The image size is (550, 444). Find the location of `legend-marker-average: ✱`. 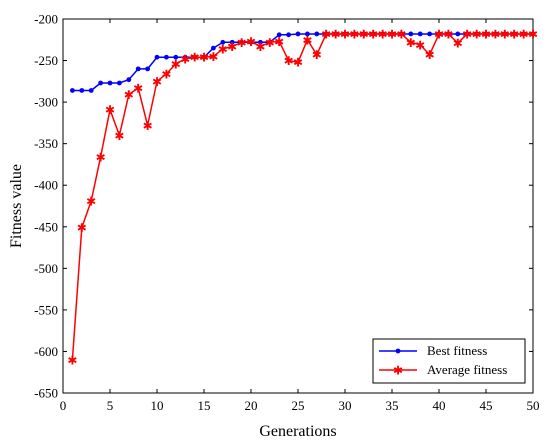

legend-marker-average: ✱ is located at coordinates (398, 371).